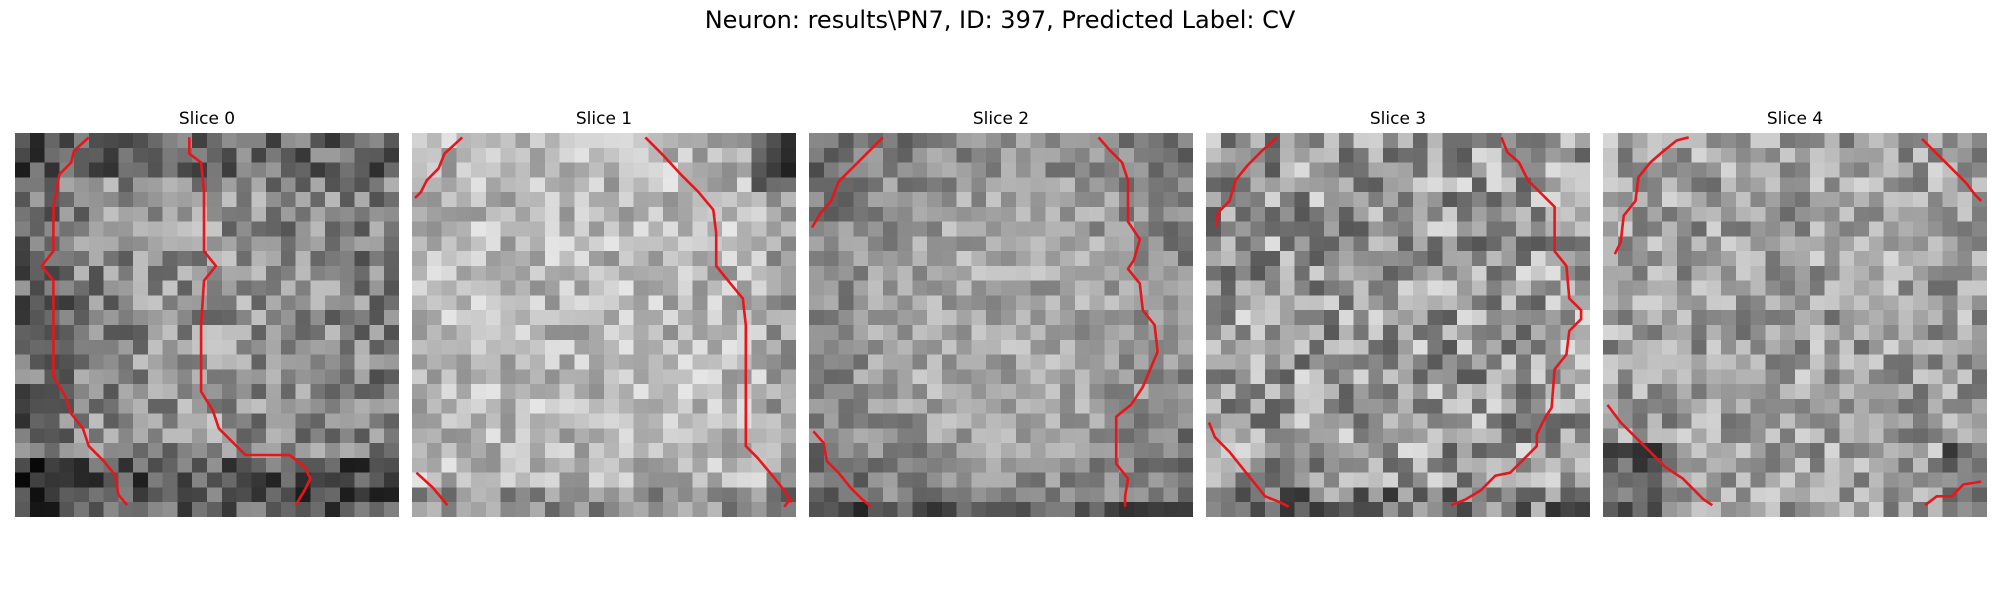 Image resolution: width=2000 pixels, height=600 pixels. I want to click on slice-panel-3: Slice 3, so click(1398, 312).